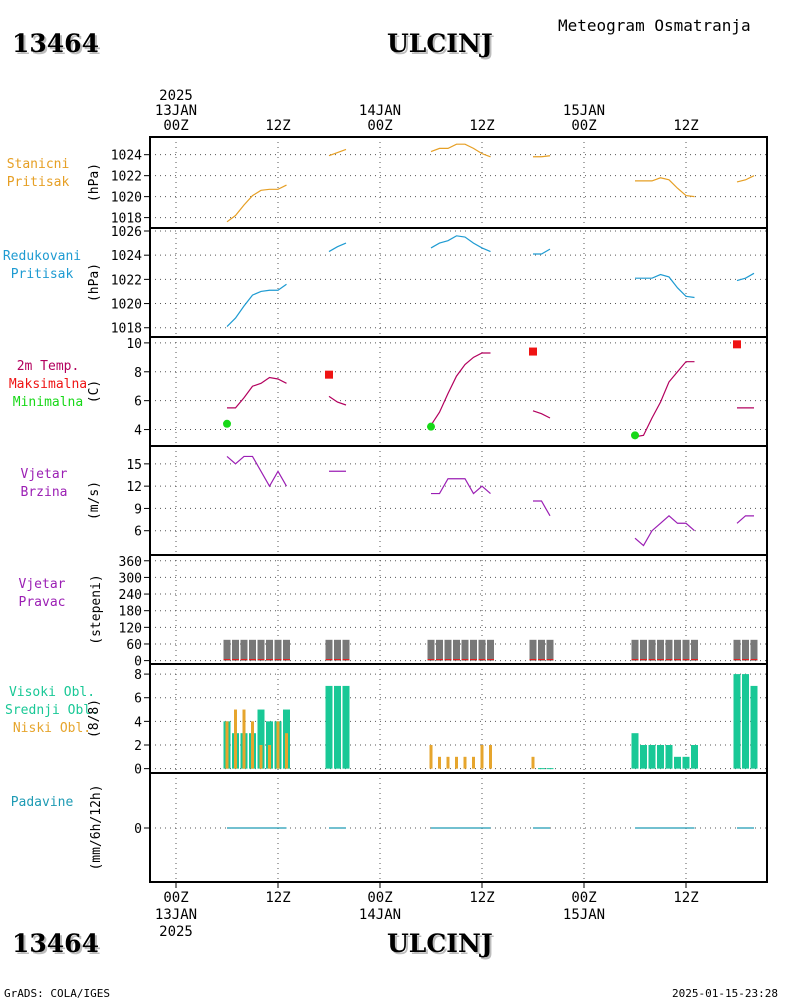  Describe the element at coordinates (138, 746) in the screenshot. I see `y-tick-label: 2` at that location.